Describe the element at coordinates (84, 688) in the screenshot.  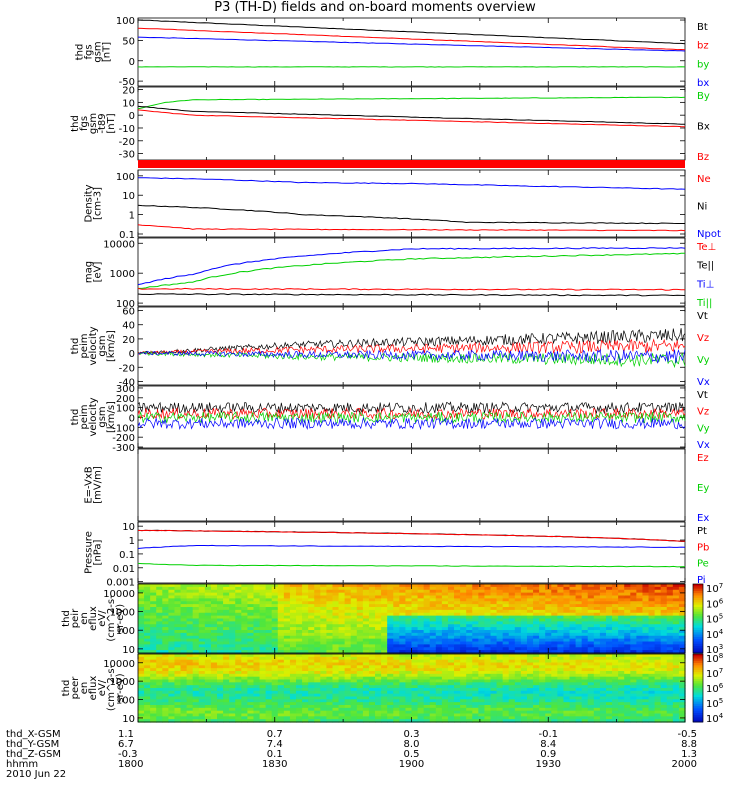
I see `y-axis-label: en` at that location.